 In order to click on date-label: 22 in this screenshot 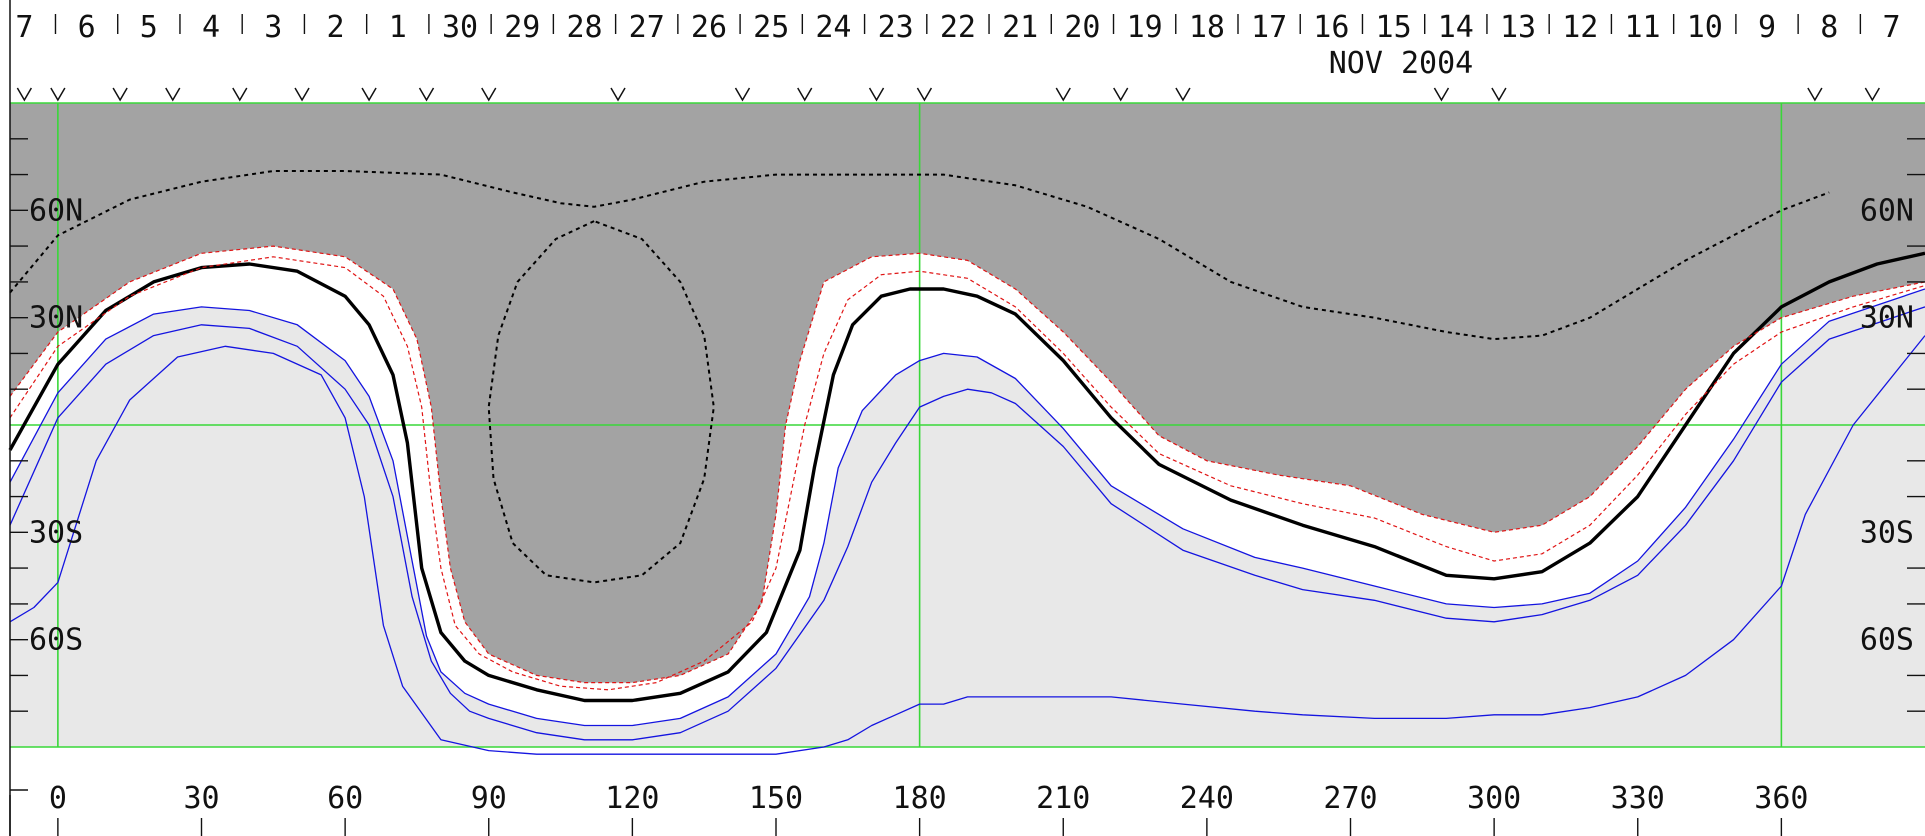, I will do `click(958, 27)`.